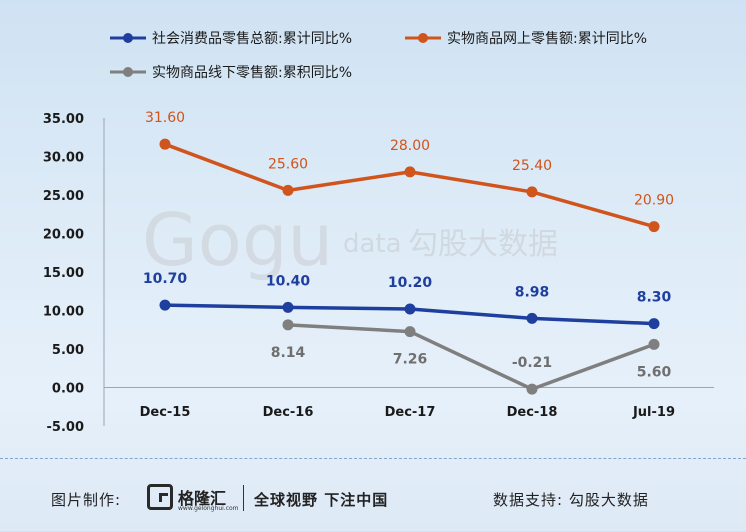 The width and height of the screenshot is (746, 532). I want to click on x-tick-label: Dec-15, so click(165, 412).